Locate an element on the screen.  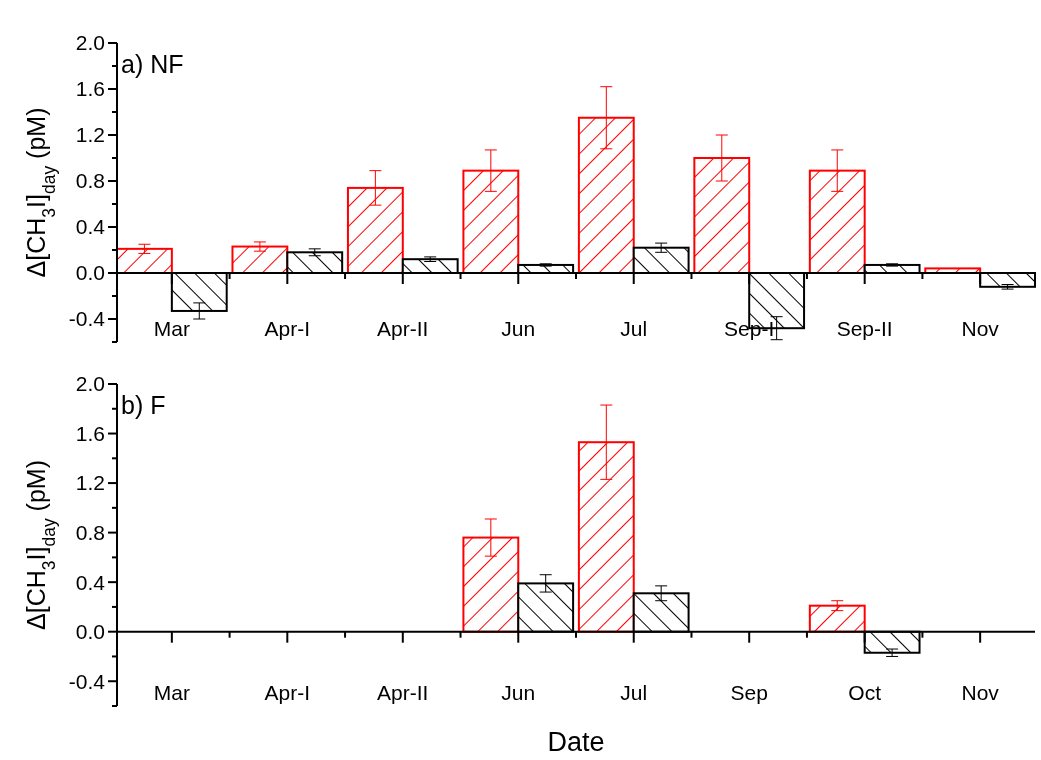
x-tick-label: Sep is located at coordinates (749, 692).